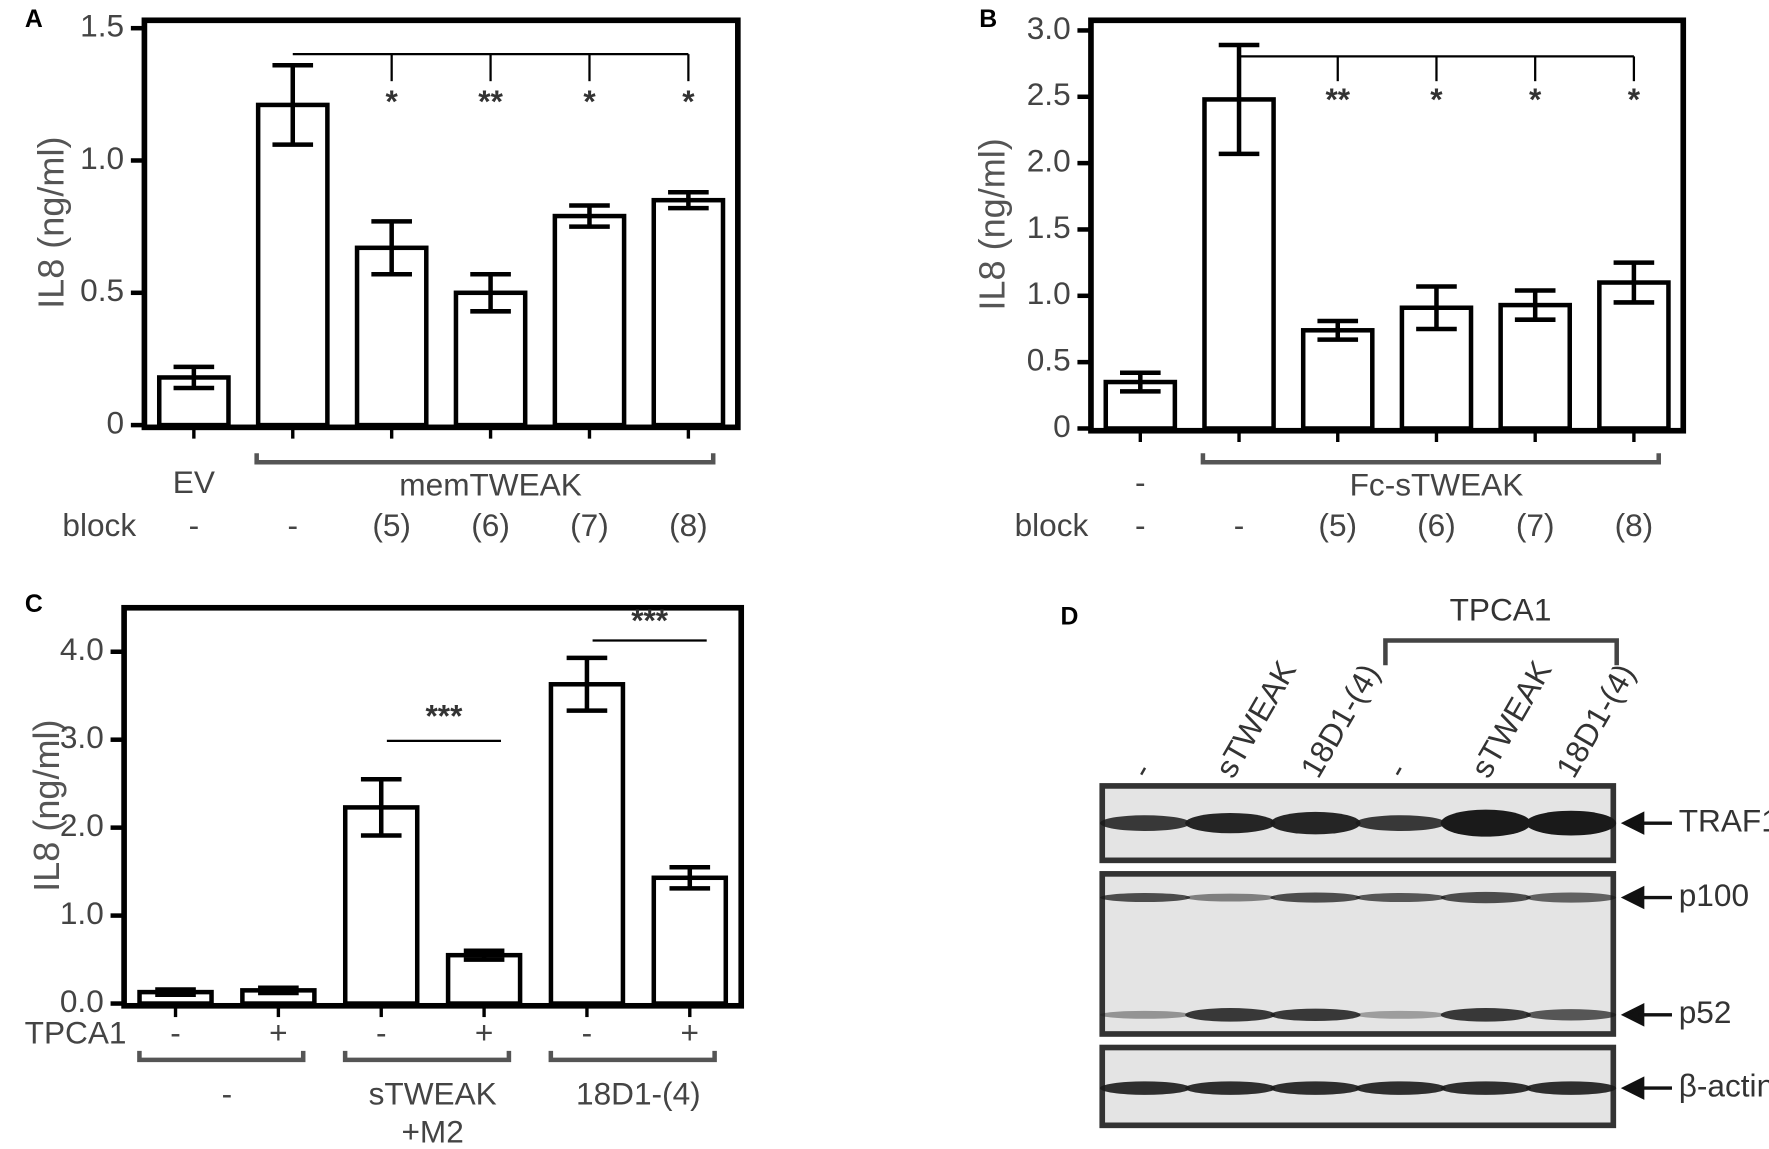  Describe the element at coordinates (490, 484) in the screenshot. I see `group-label: memTWEAK` at that location.